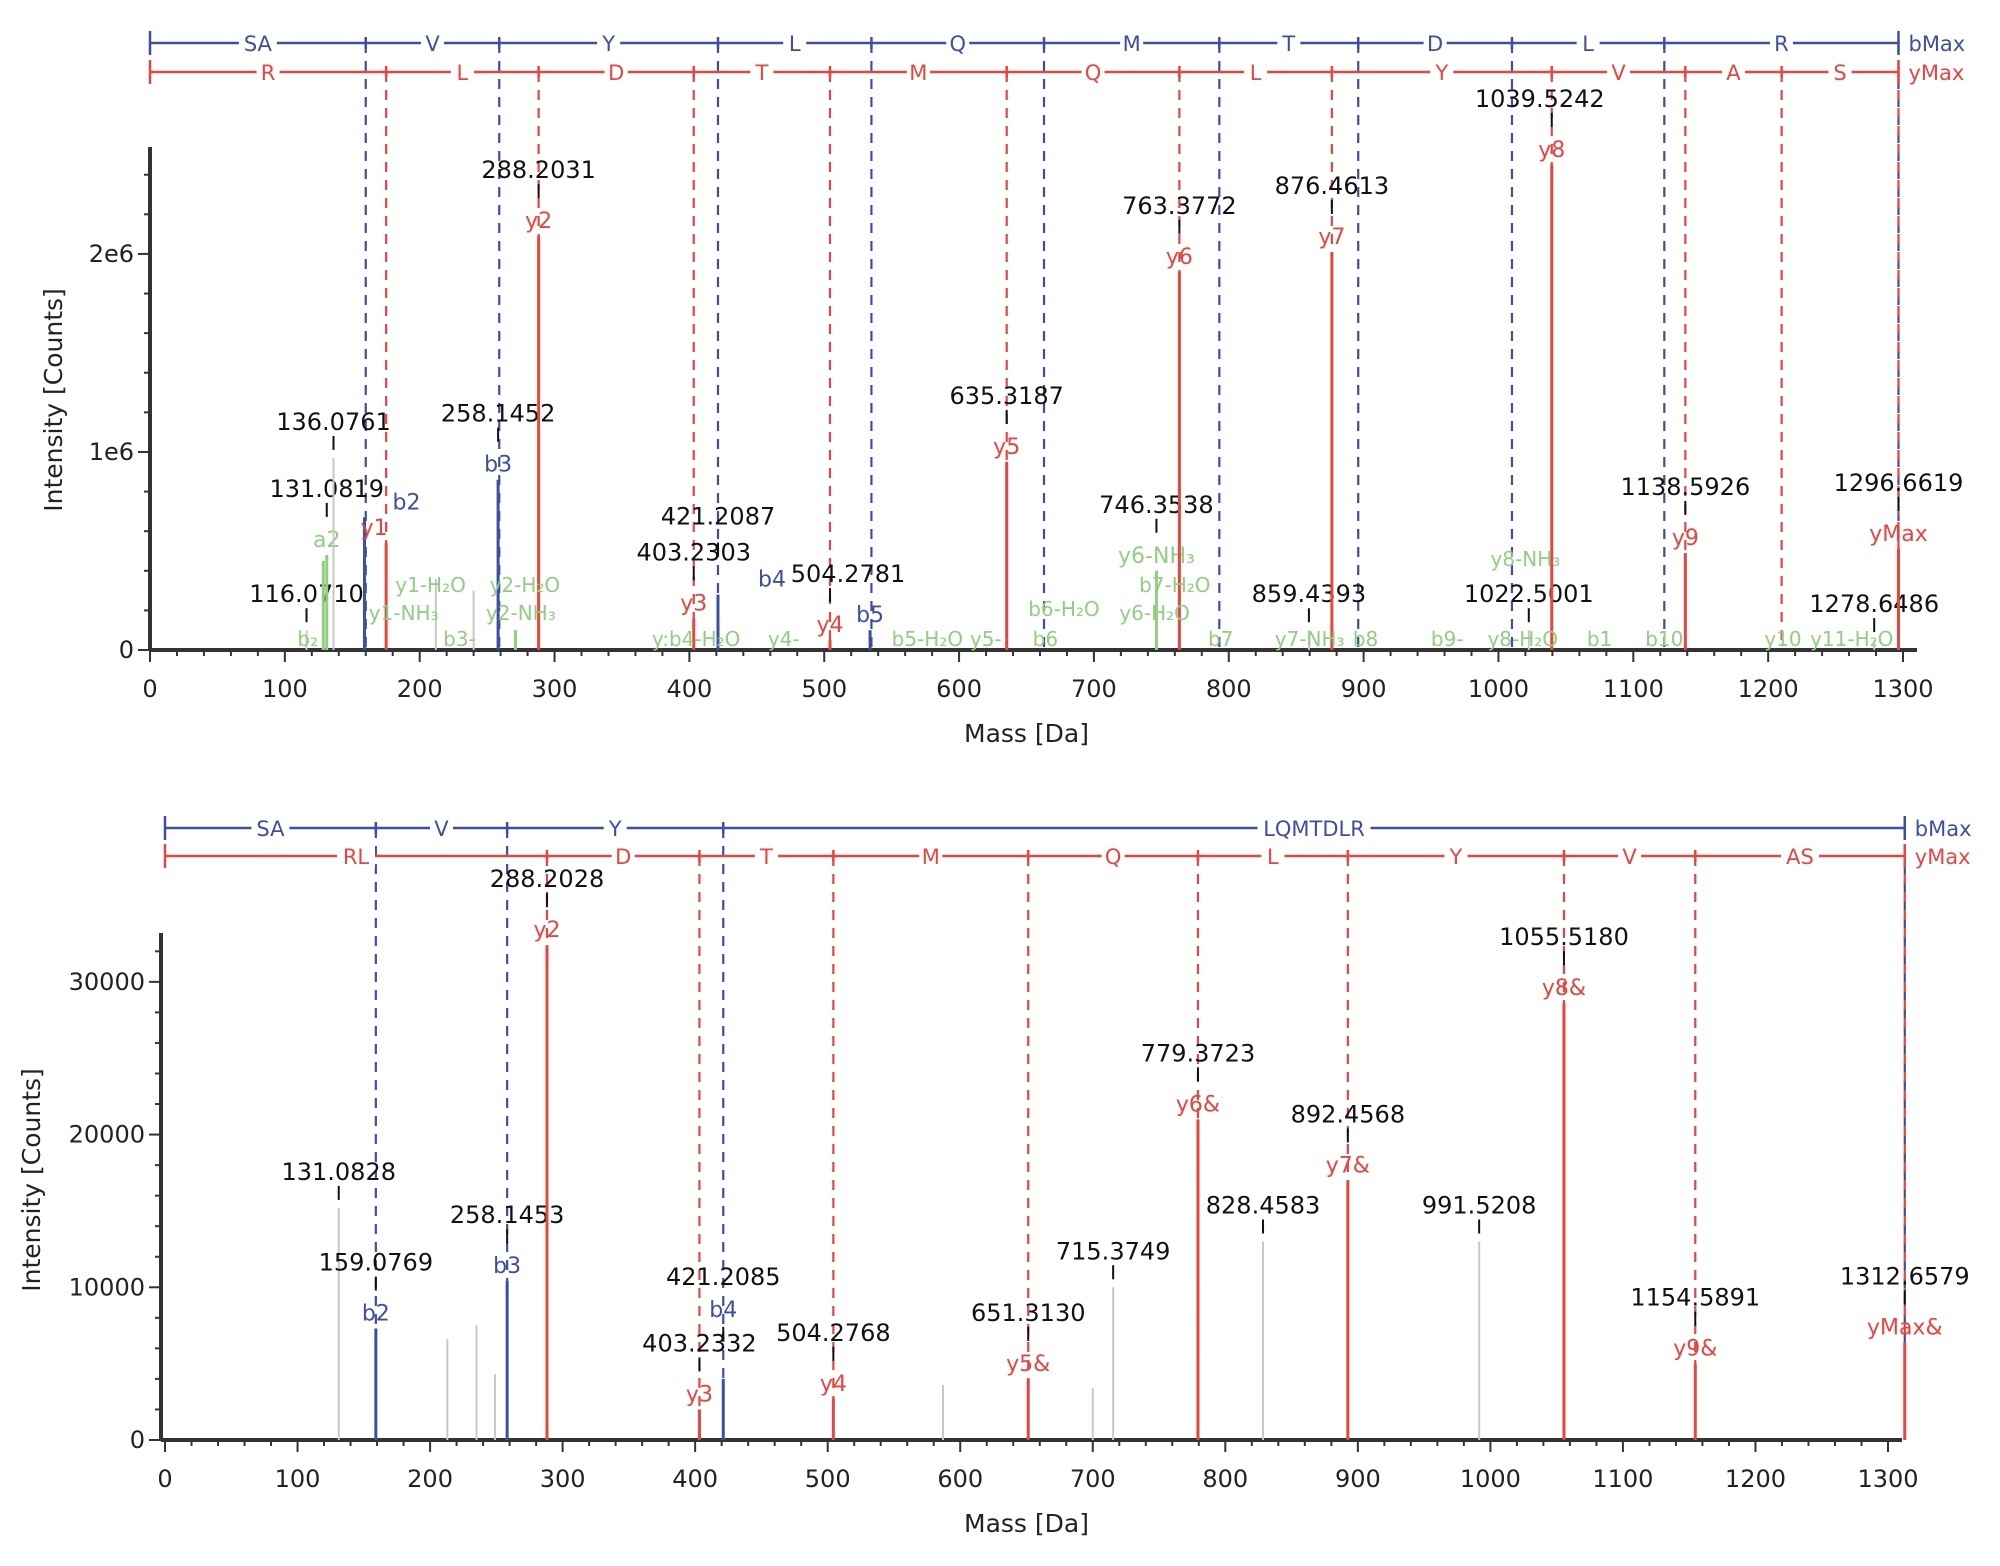  I want to click on peak: y4 504.2781, so click(848, 605).